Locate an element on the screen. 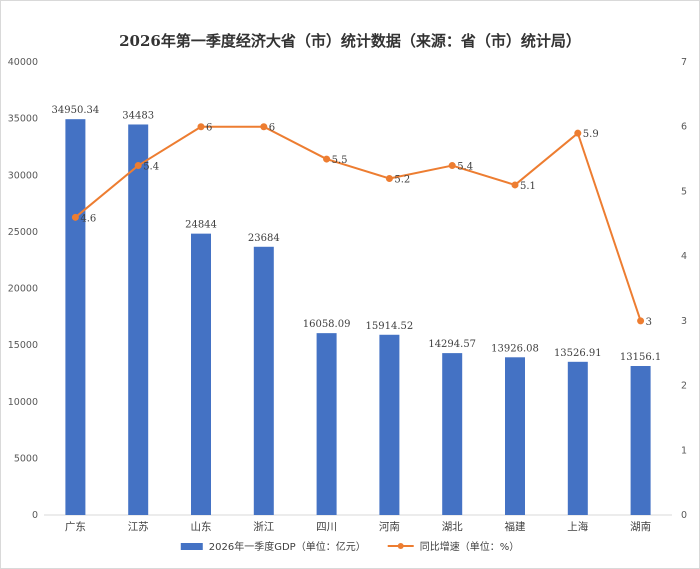 The width and height of the screenshot is (700, 569). gdp-value-label: 13156.1 is located at coordinates (640, 357).